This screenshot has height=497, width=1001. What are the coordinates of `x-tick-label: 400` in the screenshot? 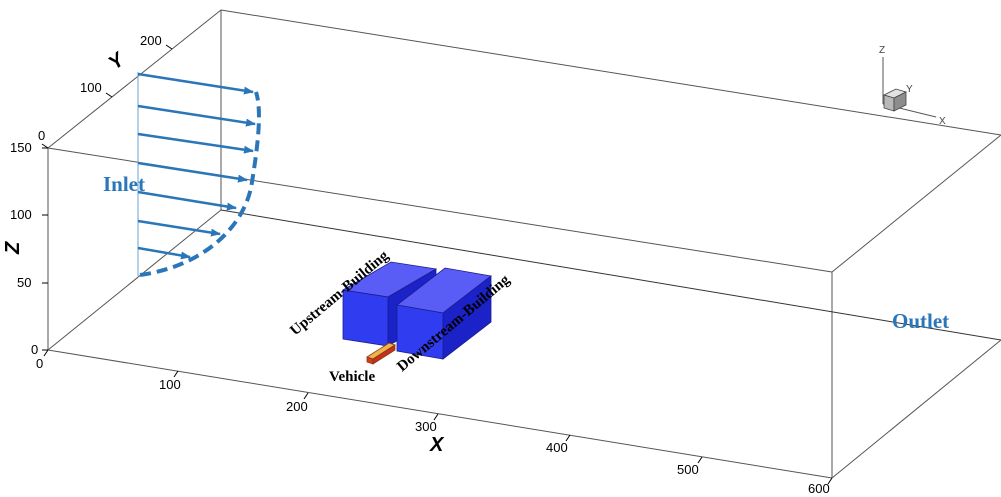 It's located at (557, 447).